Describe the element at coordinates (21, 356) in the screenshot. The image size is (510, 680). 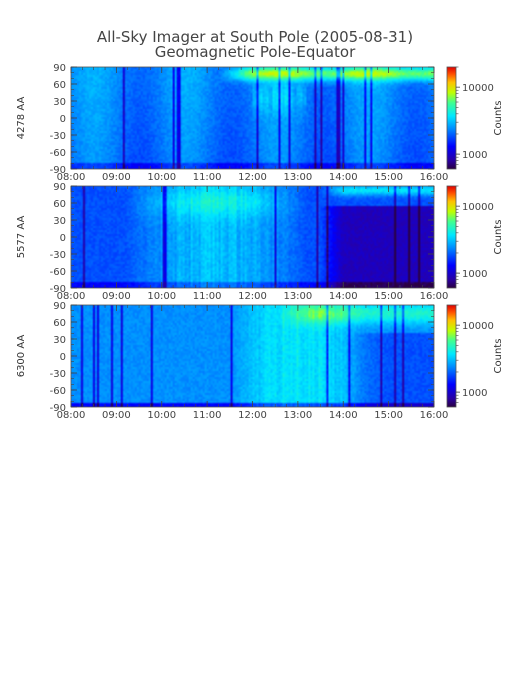
I see `y-axis-label: 6300 AA` at that location.